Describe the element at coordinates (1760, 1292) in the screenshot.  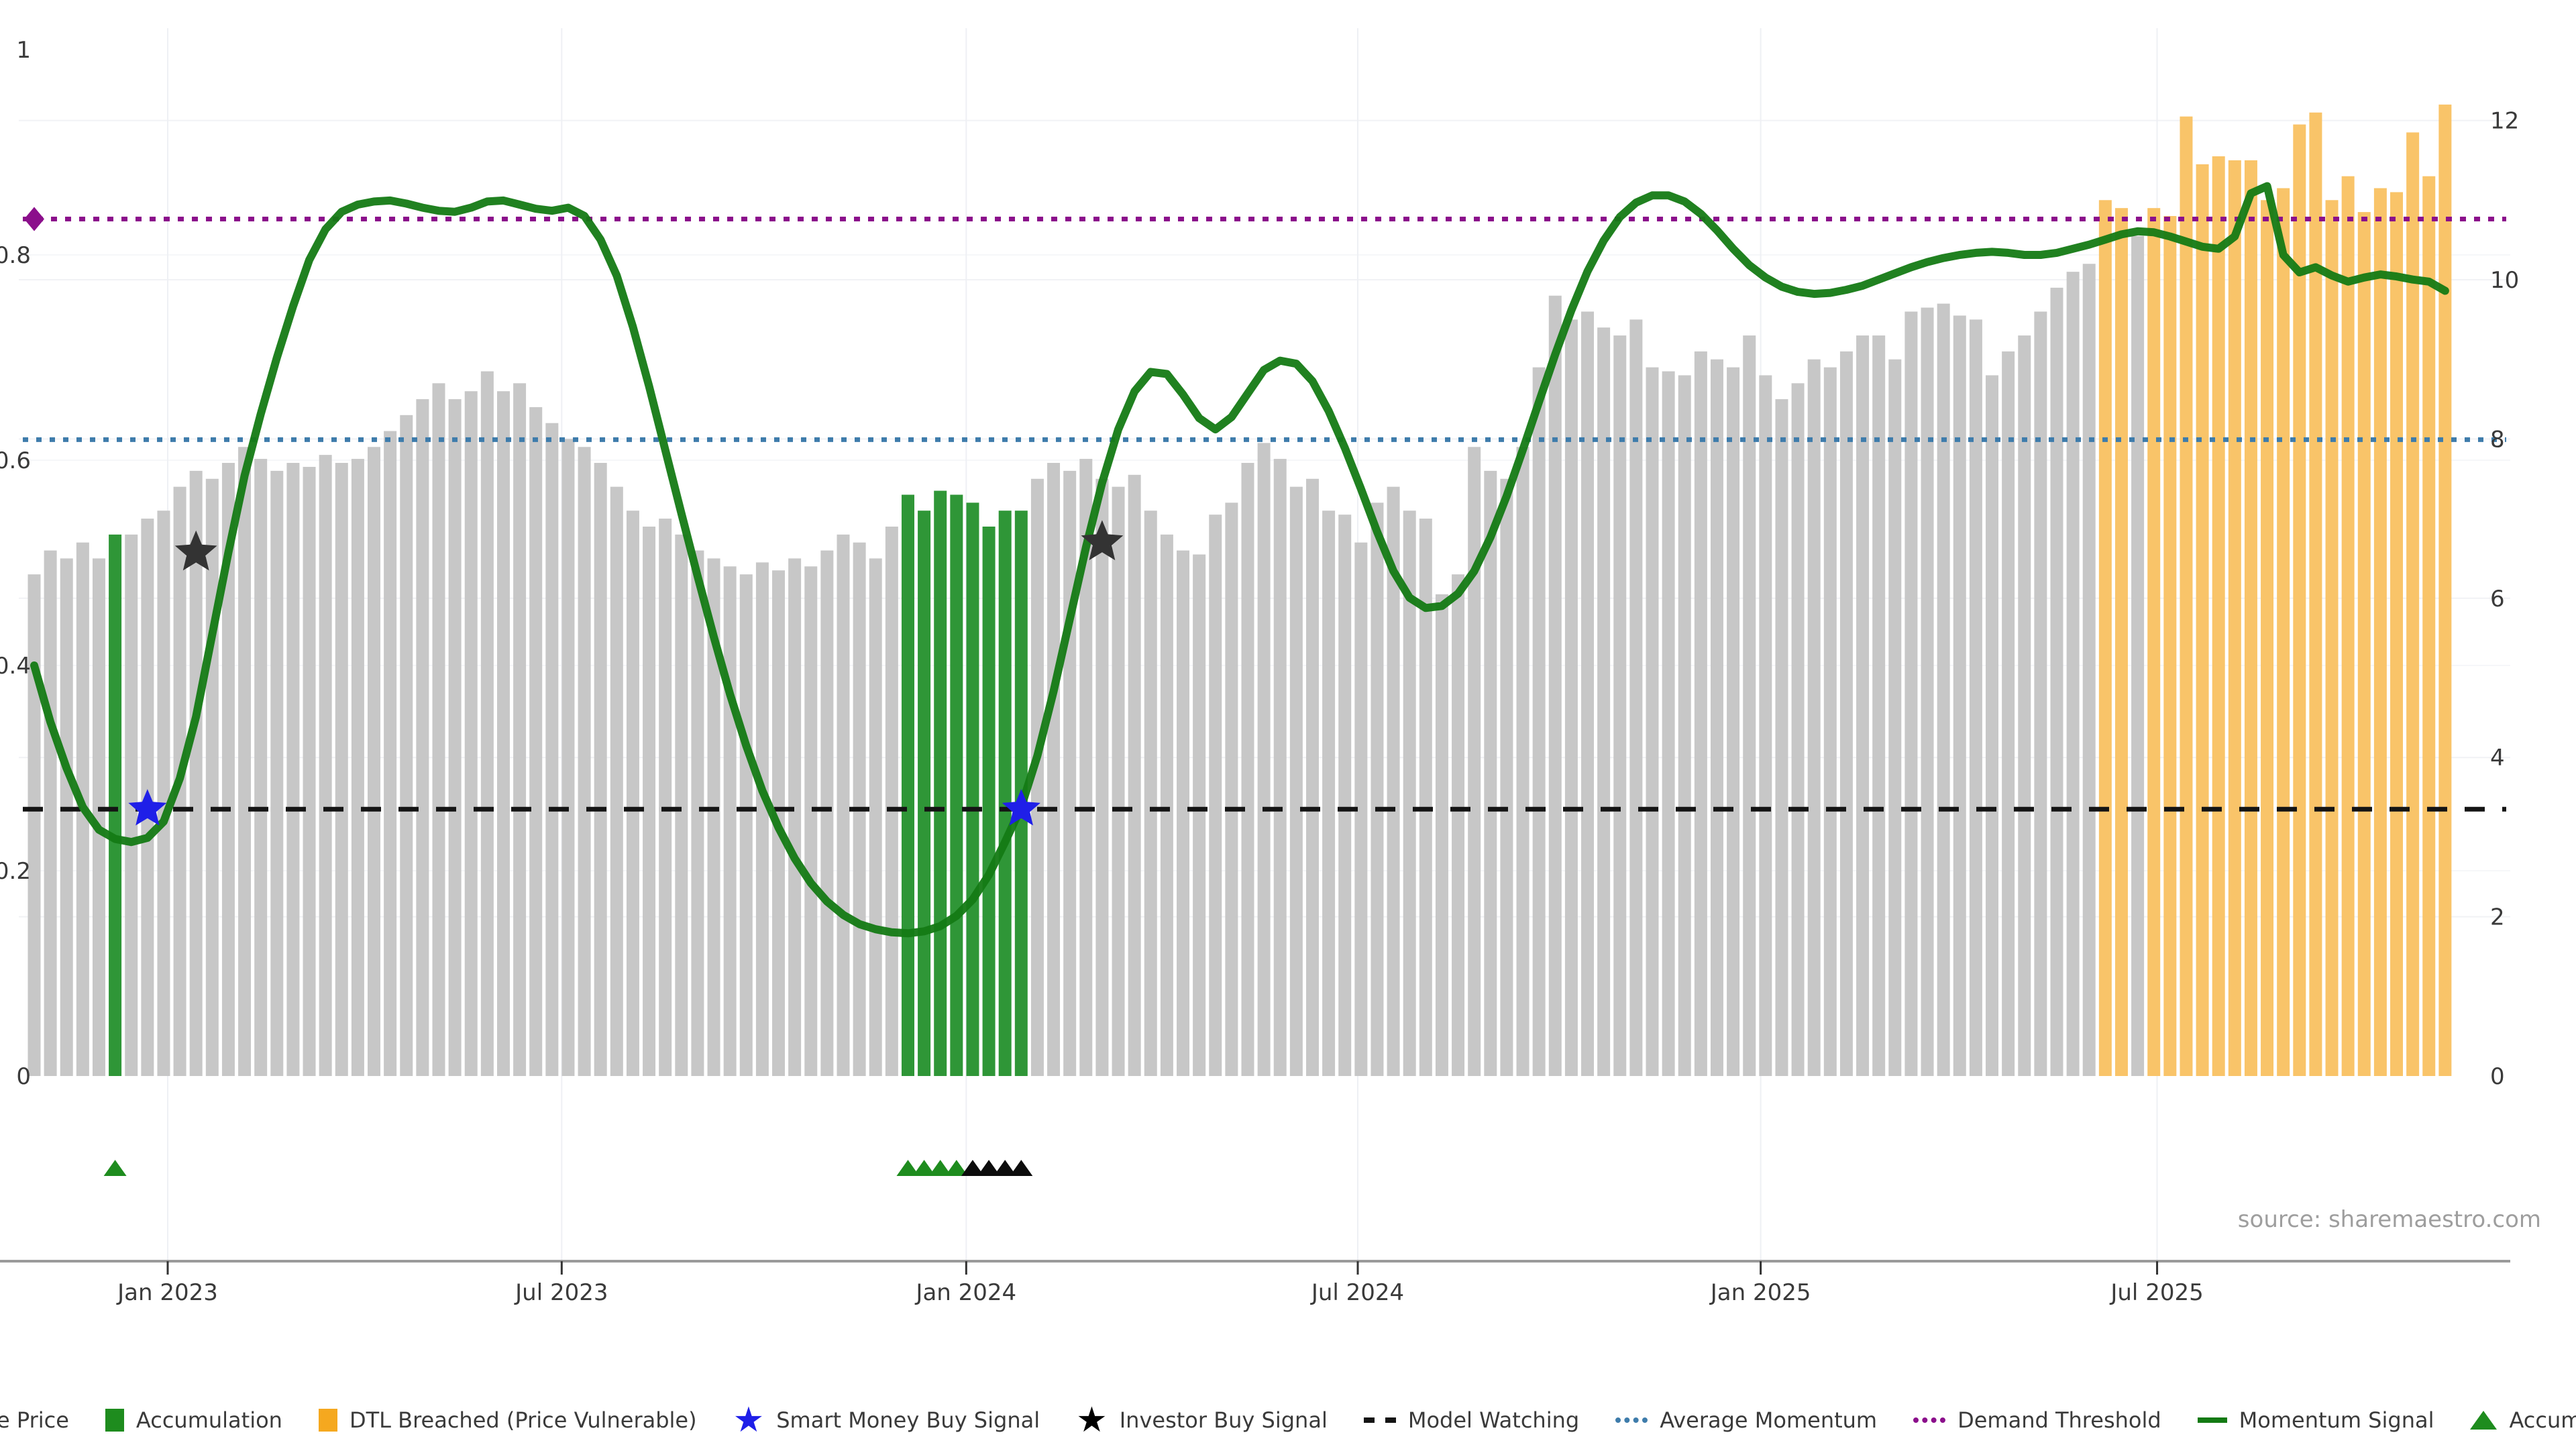
I see `x-axis-label: Jan 2025` at that location.